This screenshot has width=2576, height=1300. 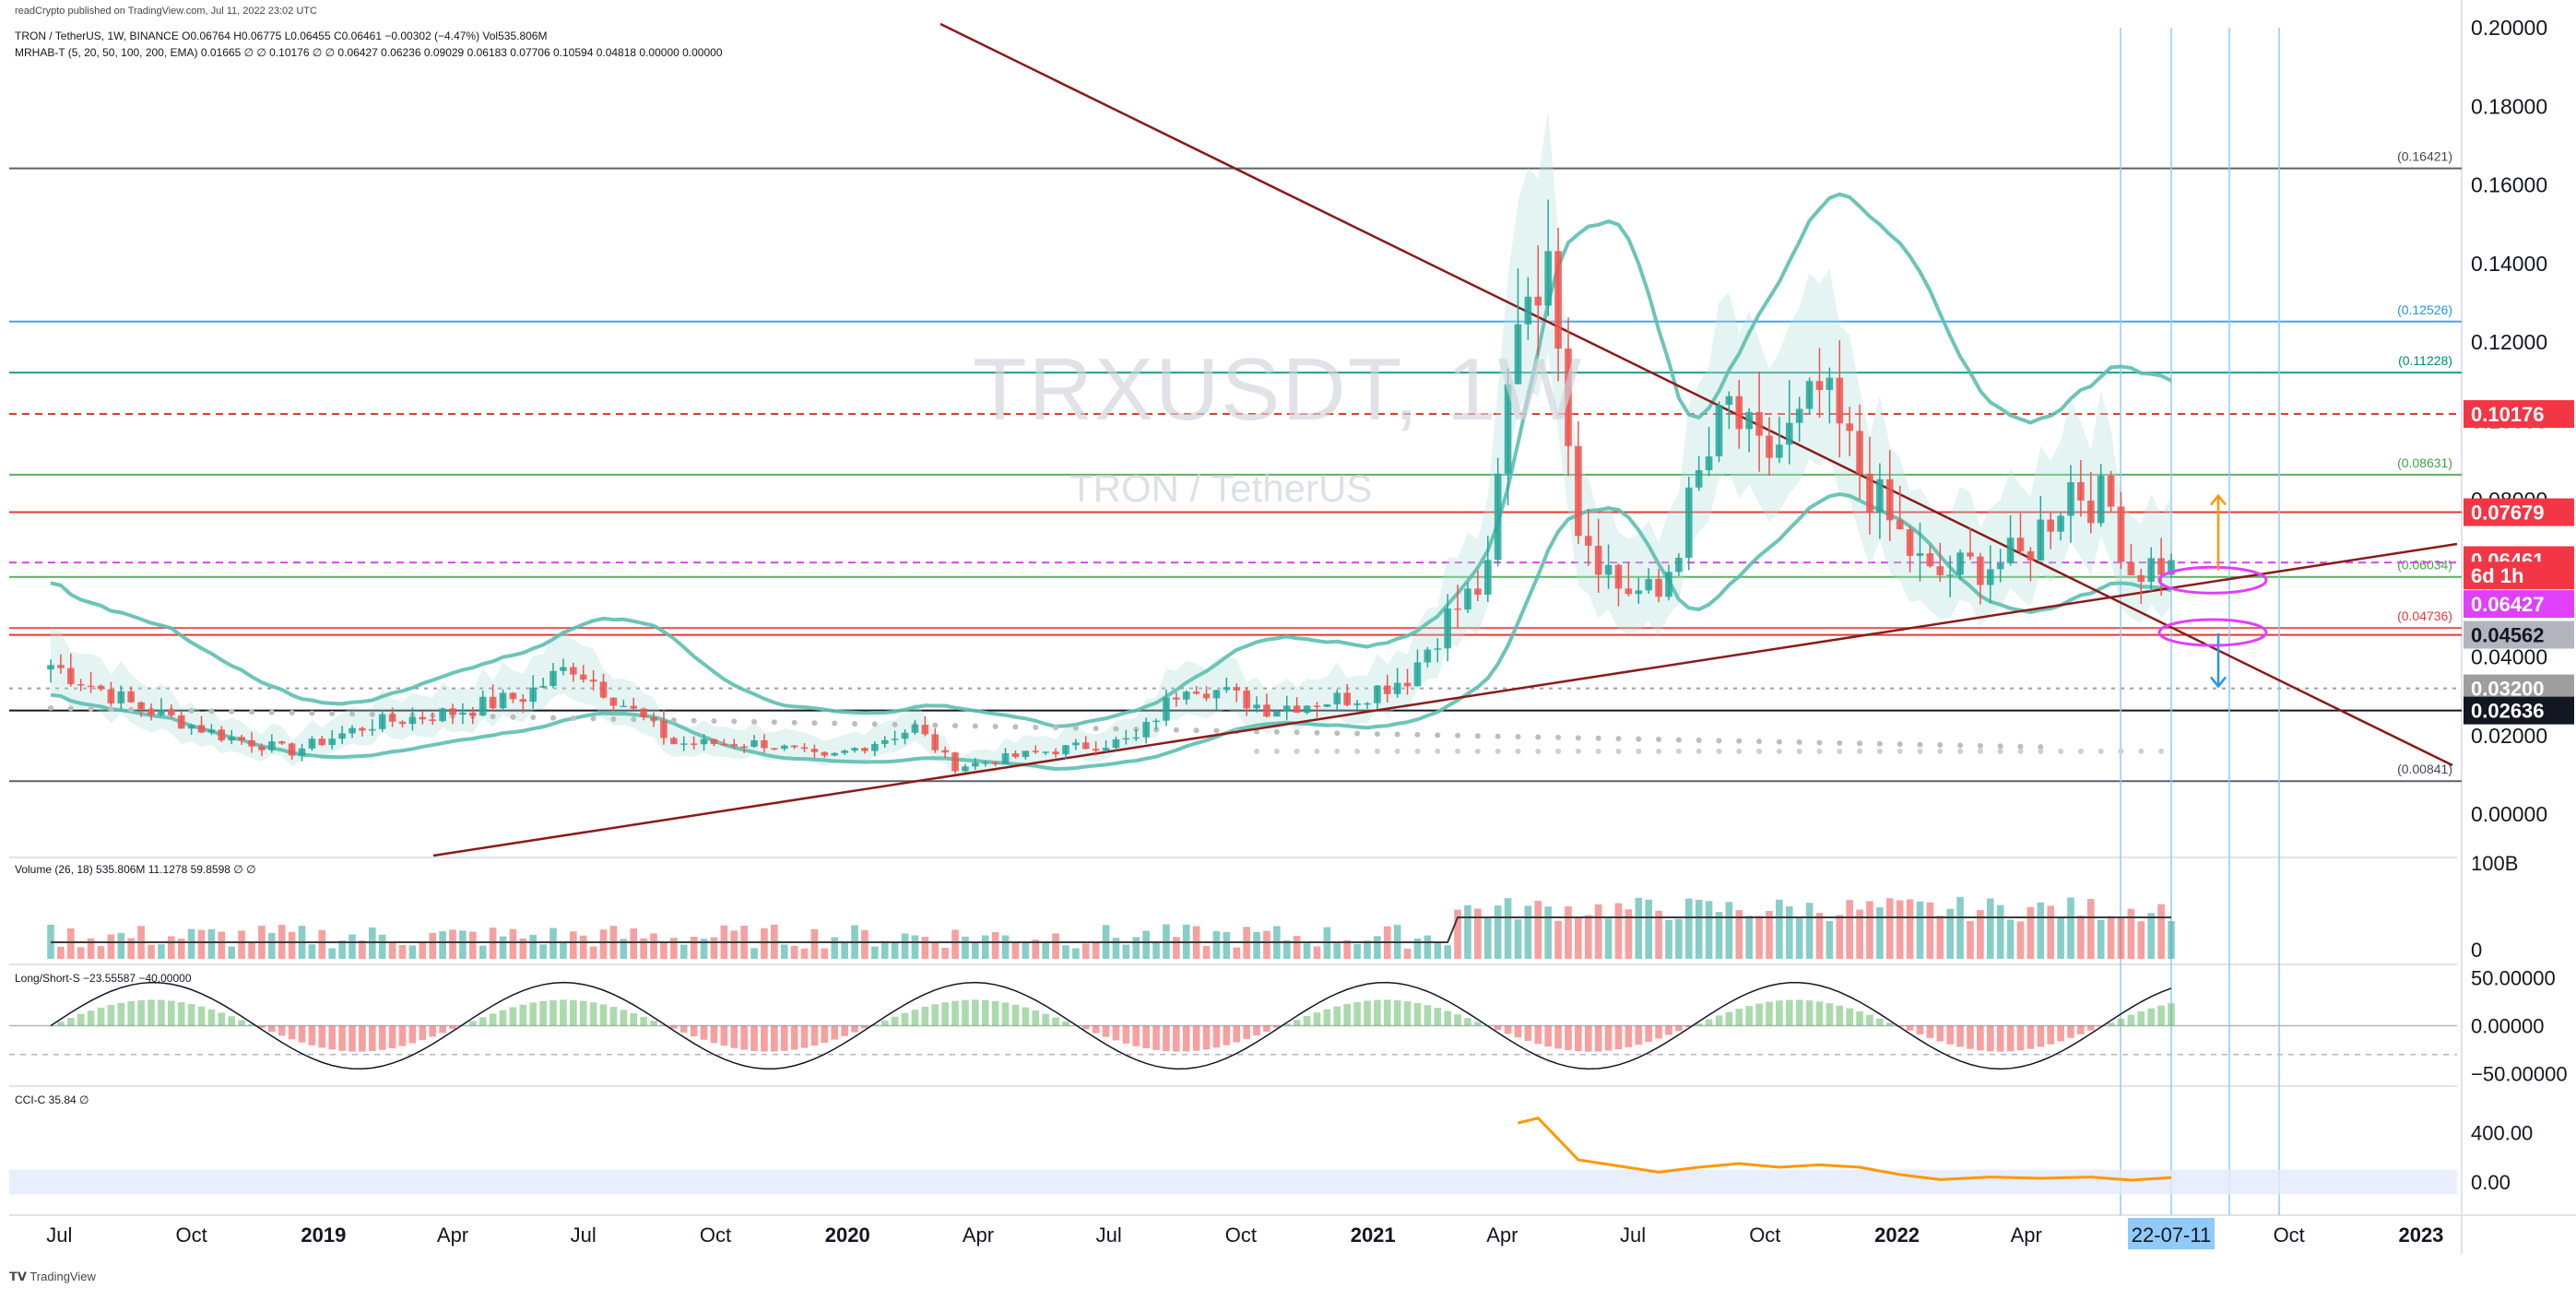 What do you see at coordinates (2491, 1182) in the screenshot?
I see `y-tick-label: 0.00` at bounding box center [2491, 1182].